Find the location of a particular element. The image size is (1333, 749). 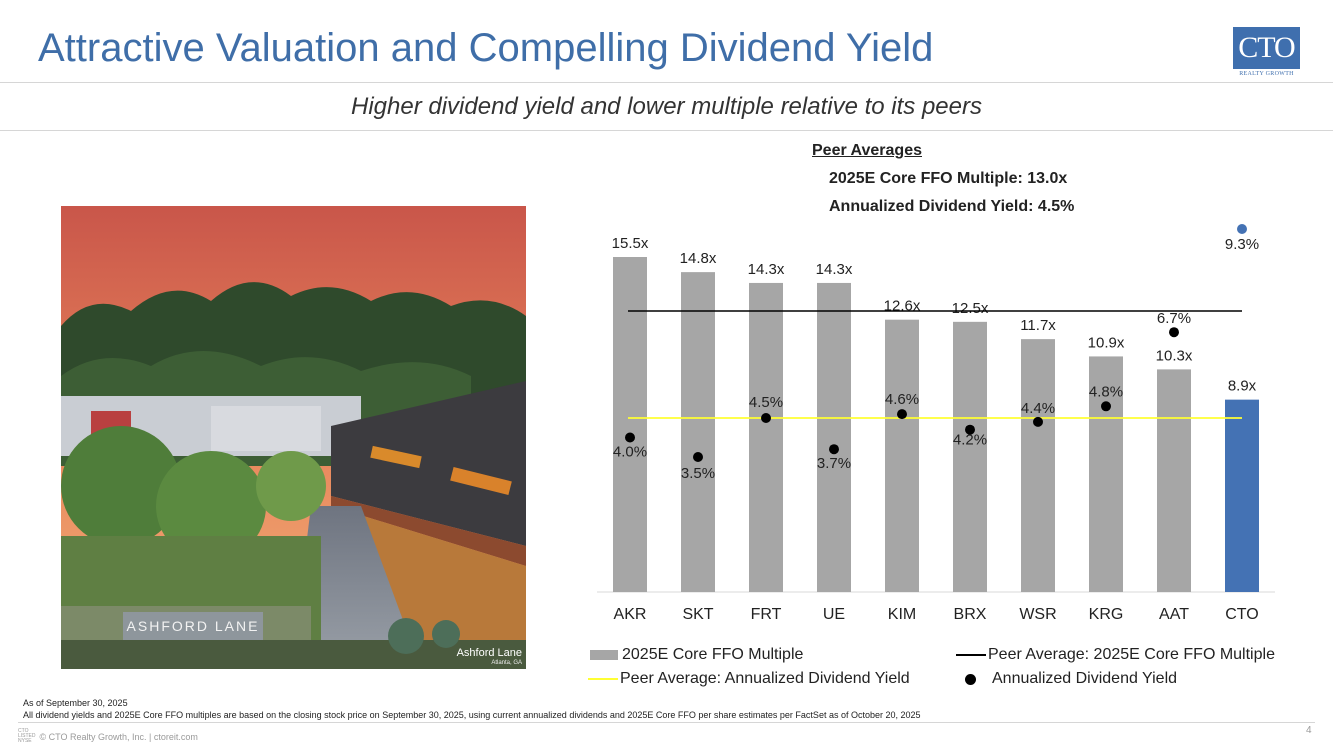

bar-label-wsr: 11.7x is located at coordinates (1038, 325).